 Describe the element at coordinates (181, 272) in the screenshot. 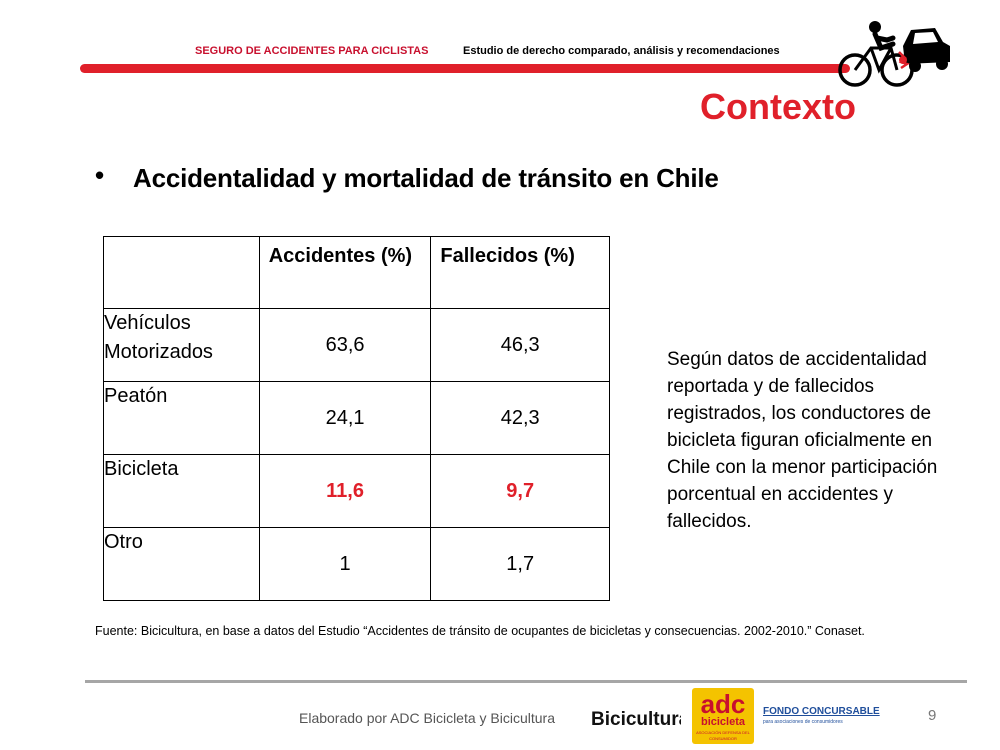

I see `table-header-empty` at that location.